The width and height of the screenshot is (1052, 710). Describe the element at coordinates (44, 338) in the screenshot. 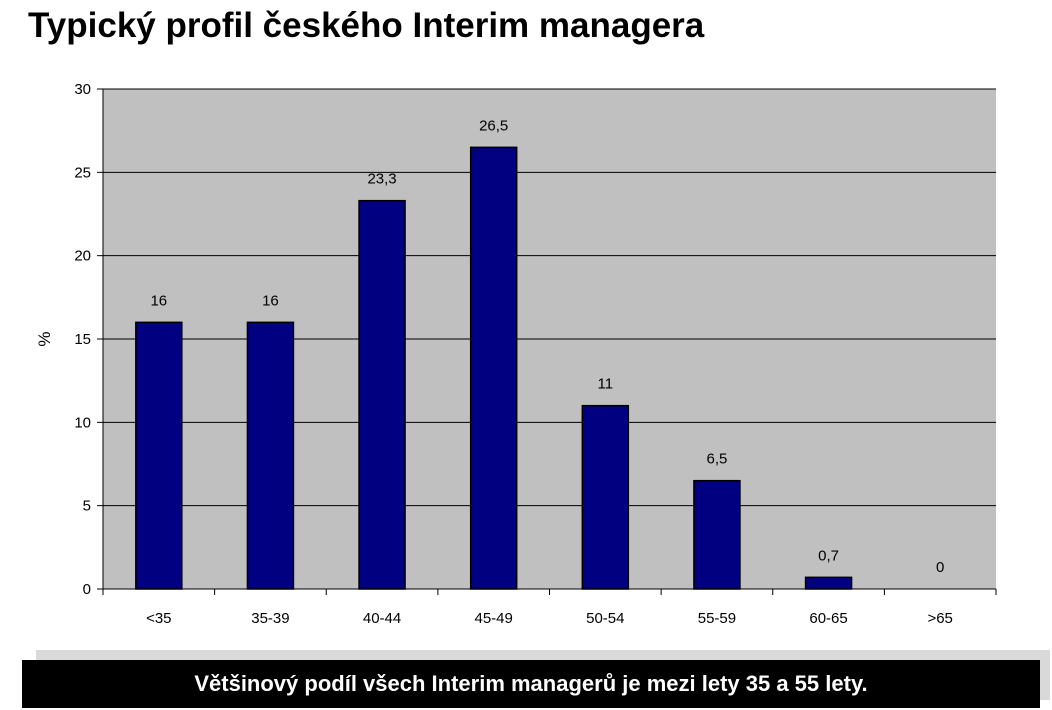

I see `y-axis-label: %` at that location.